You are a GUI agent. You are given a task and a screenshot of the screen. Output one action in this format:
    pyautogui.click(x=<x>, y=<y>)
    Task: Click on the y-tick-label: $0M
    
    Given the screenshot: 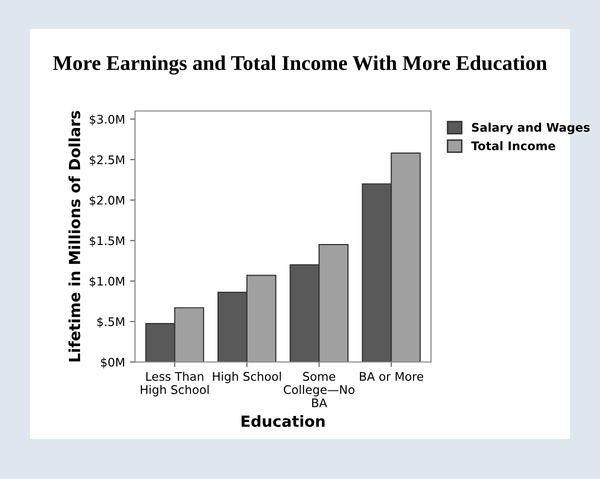 What is the action you would take?
    pyautogui.click(x=112, y=363)
    